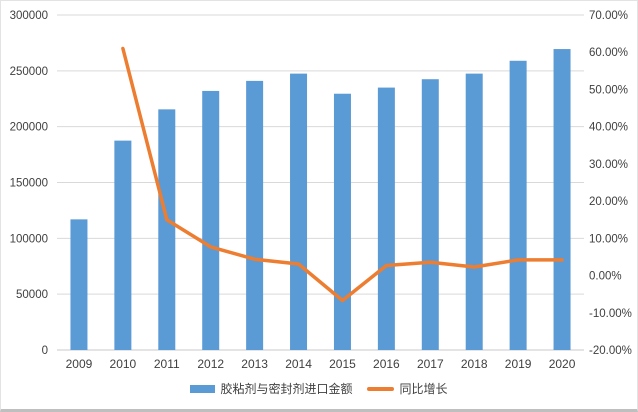 Image resolution: width=638 pixels, height=412 pixels. What do you see at coordinates (79, 284) in the screenshot?
I see `import-amount-bar-2009` at bounding box center [79, 284].